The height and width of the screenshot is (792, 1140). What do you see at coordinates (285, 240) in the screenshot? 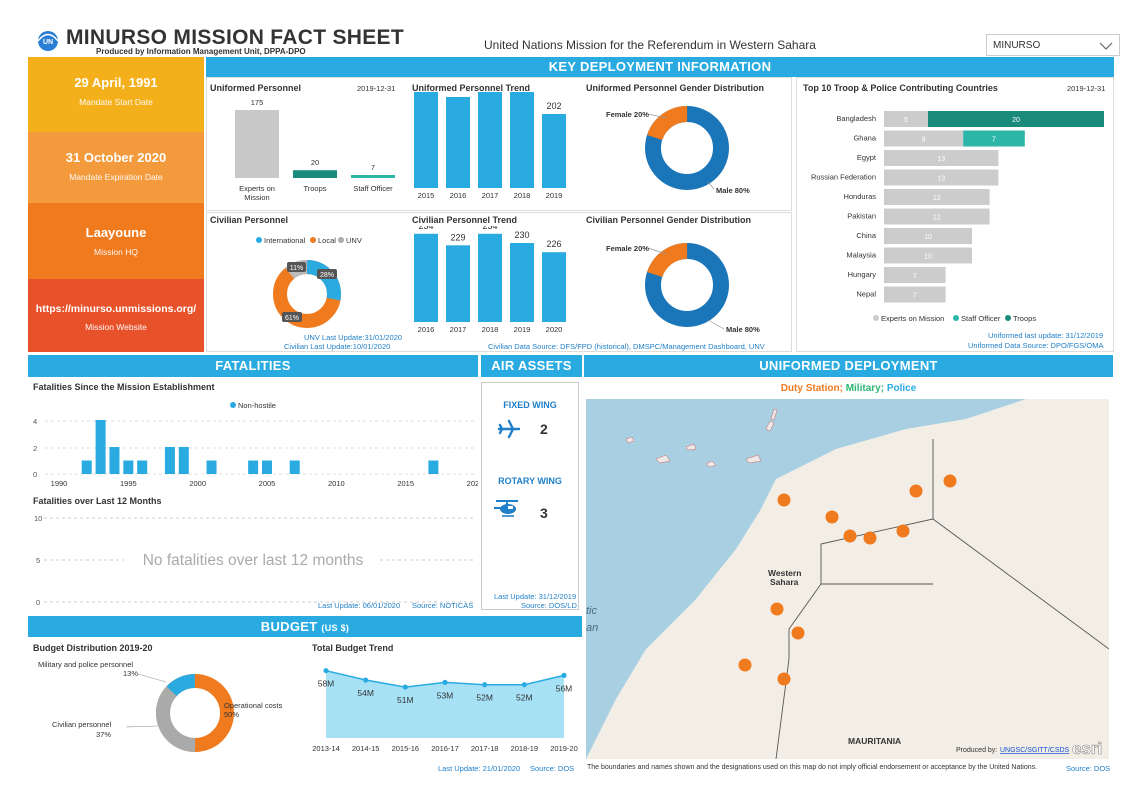
I see `svg-text: International` at bounding box center [285, 240].